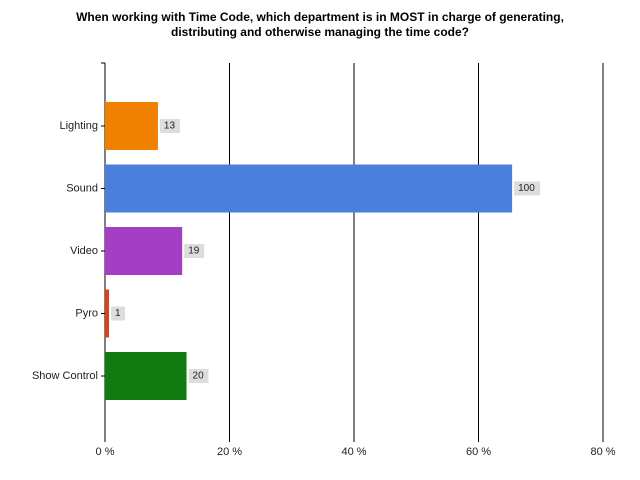 The width and height of the screenshot is (640, 480). Describe the element at coordinates (65, 376) in the screenshot. I see `y-tick-label: Show Control` at that location.